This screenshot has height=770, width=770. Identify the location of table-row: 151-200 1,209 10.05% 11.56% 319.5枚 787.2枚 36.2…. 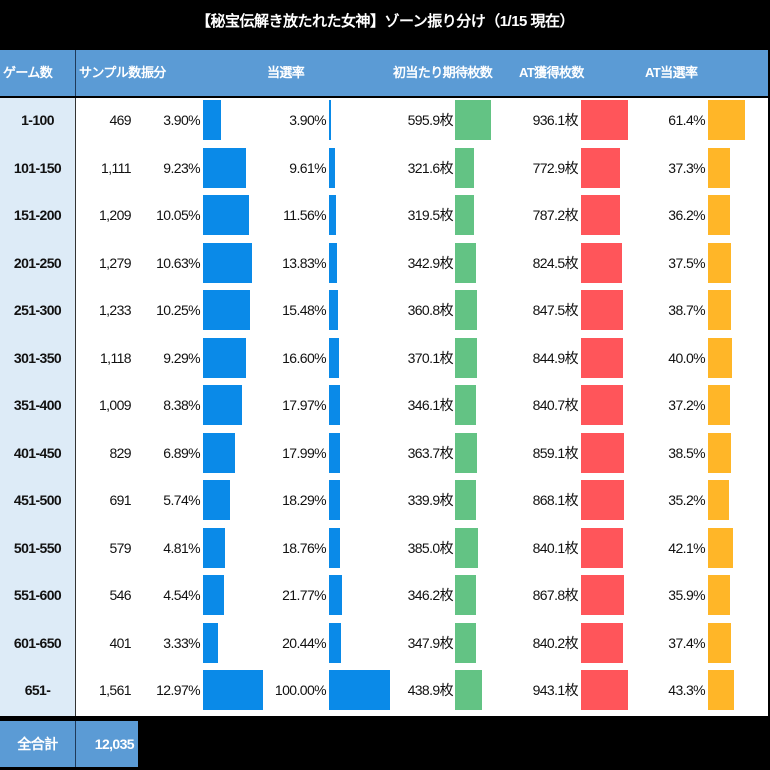
(384, 217).